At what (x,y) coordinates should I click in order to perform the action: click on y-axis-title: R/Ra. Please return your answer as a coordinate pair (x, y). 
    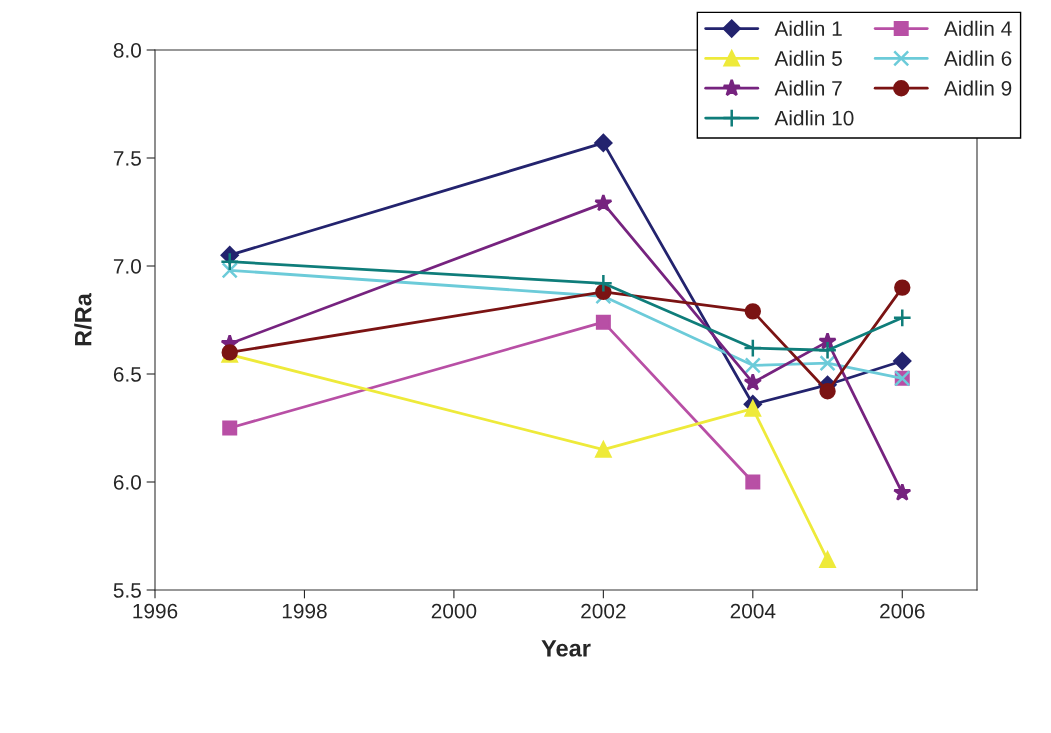
    Looking at the image, I should click on (83, 319).